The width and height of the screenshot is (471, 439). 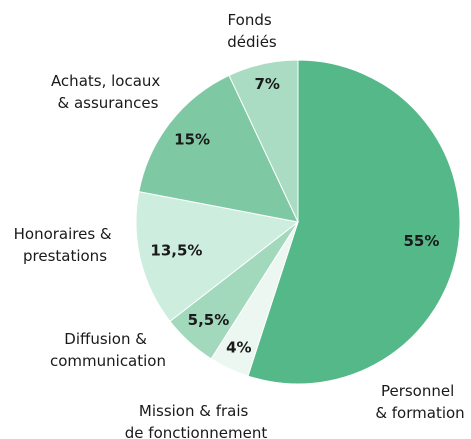 What do you see at coordinates (238, 347) in the screenshot?
I see `data-label: 4%` at bounding box center [238, 347].